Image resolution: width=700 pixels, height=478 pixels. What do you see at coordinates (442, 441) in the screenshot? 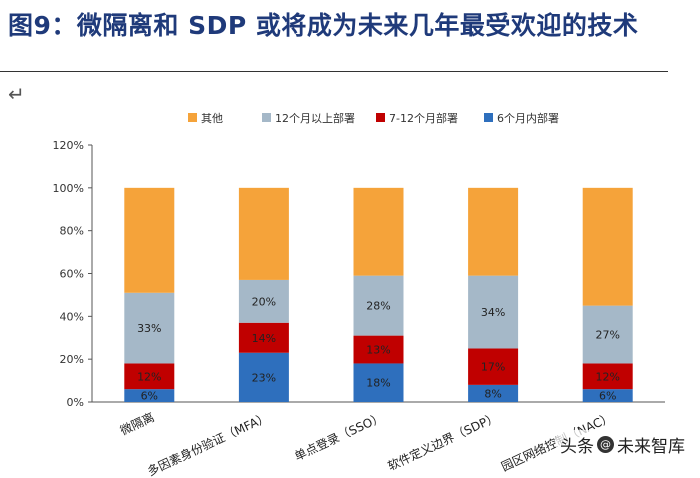
I see `category-label: 软件定义边界（SDP）` at bounding box center [442, 441].